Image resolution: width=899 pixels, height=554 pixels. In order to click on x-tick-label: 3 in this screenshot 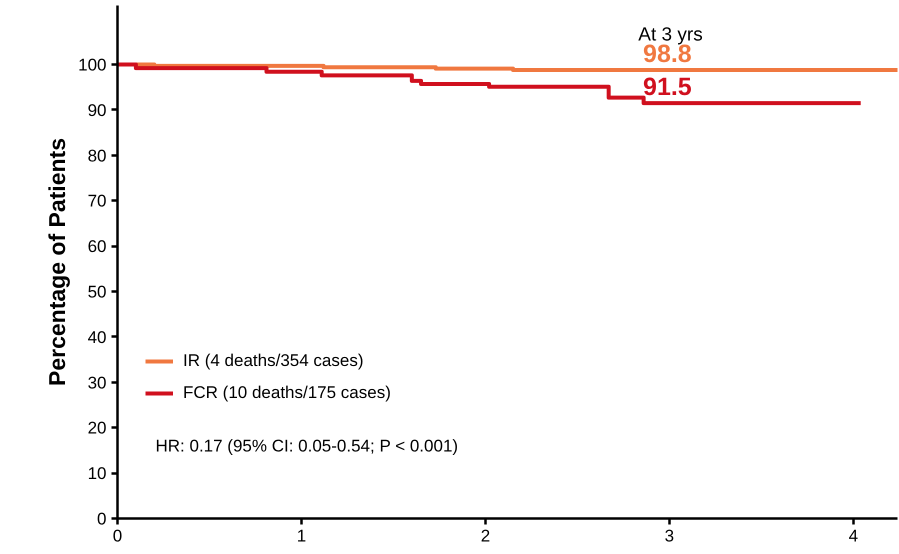, I will do `click(669, 536)`.